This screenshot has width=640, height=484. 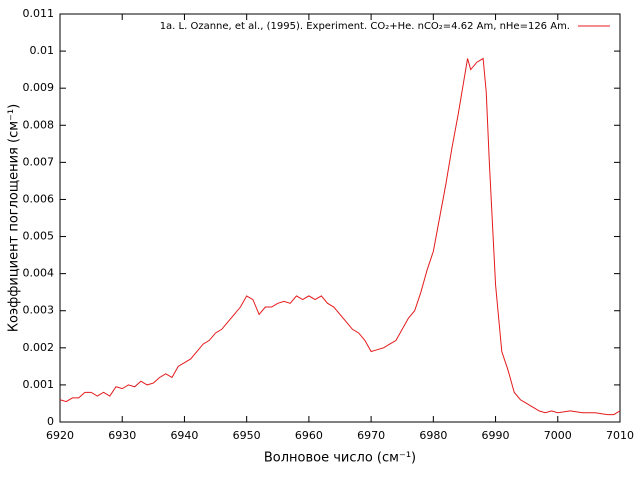 I want to click on y-tick-label: 0.004, so click(x=39, y=273).